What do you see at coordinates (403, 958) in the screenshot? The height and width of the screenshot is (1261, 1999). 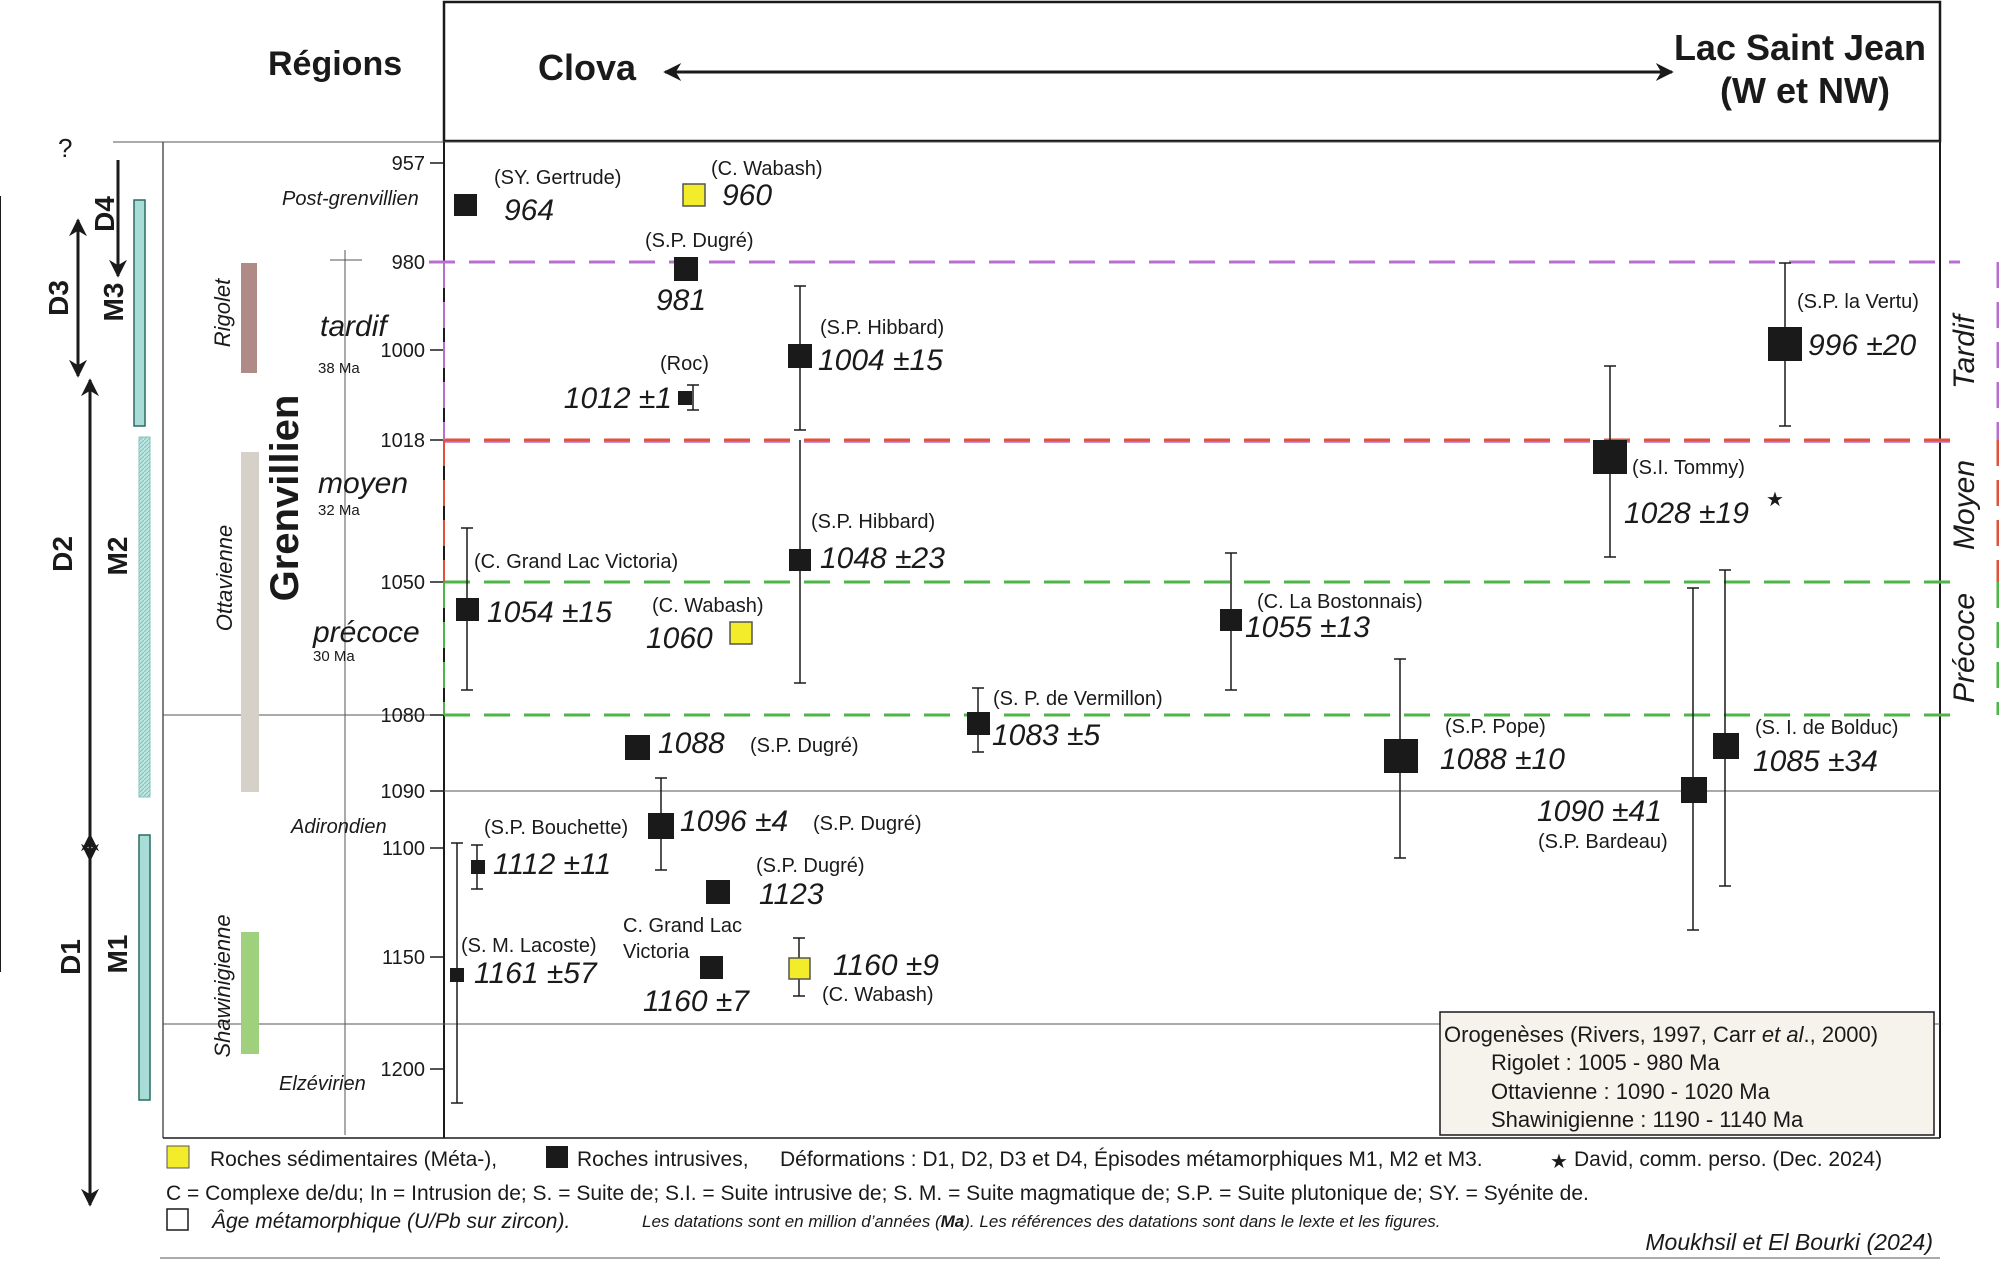 I see `age-tick-label: 1150` at bounding box center [403, 958].